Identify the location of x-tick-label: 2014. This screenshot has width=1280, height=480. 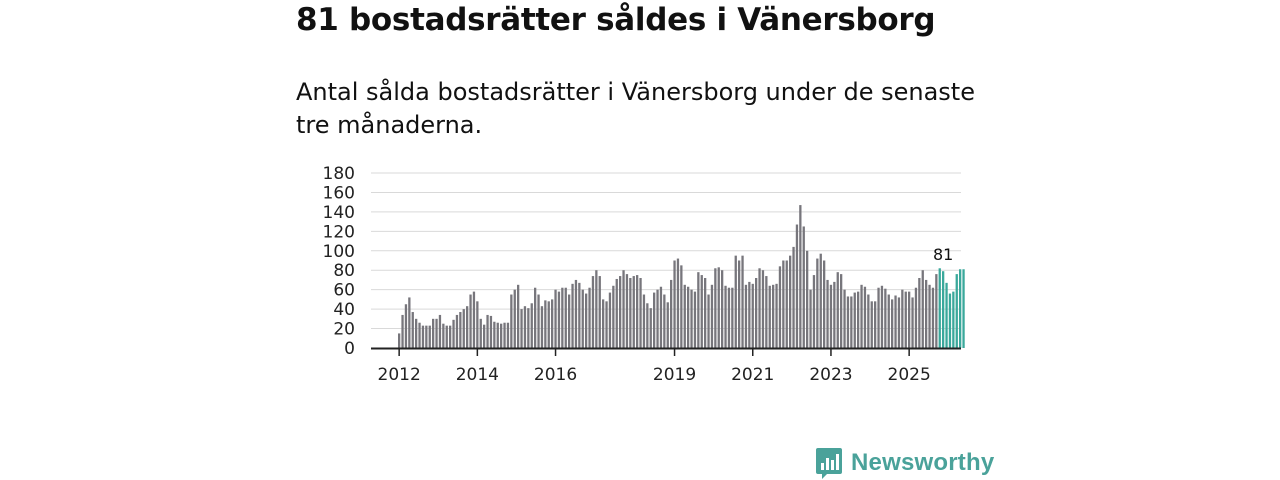
(477, 375).